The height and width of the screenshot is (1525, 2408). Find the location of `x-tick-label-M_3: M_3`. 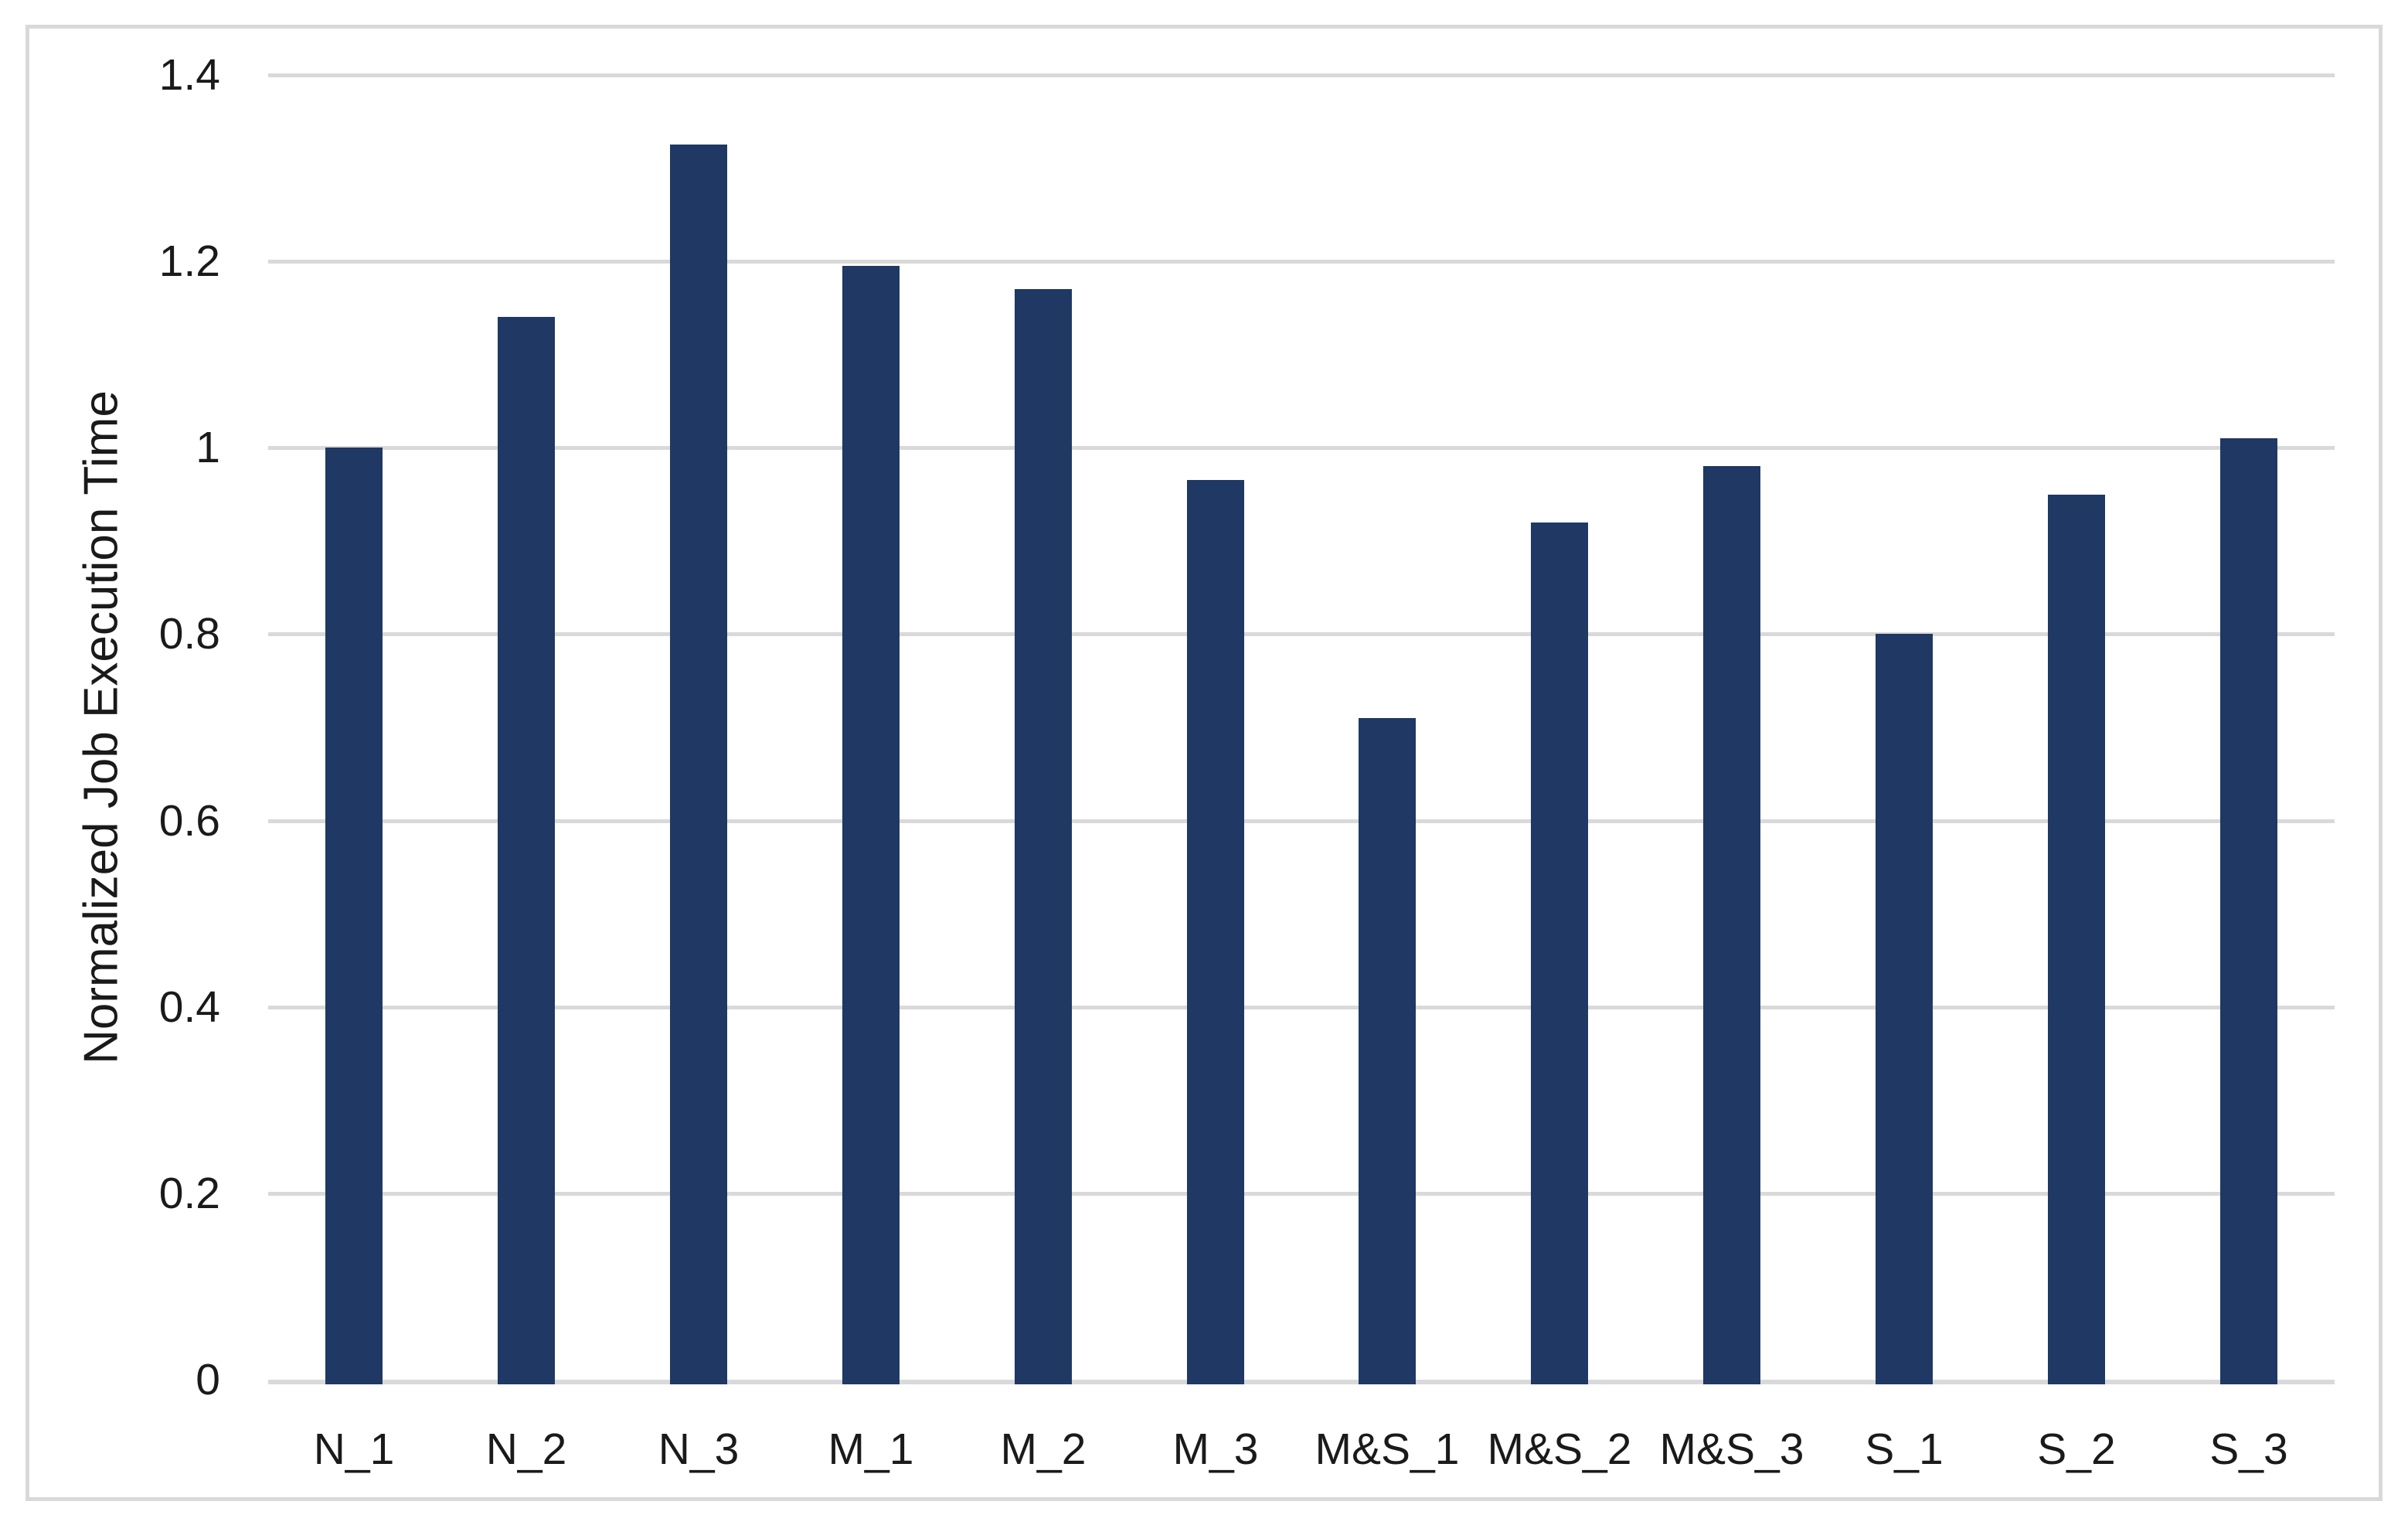

x-tick-label-M_3: M_3 is located at coordinates (1215, 1449).